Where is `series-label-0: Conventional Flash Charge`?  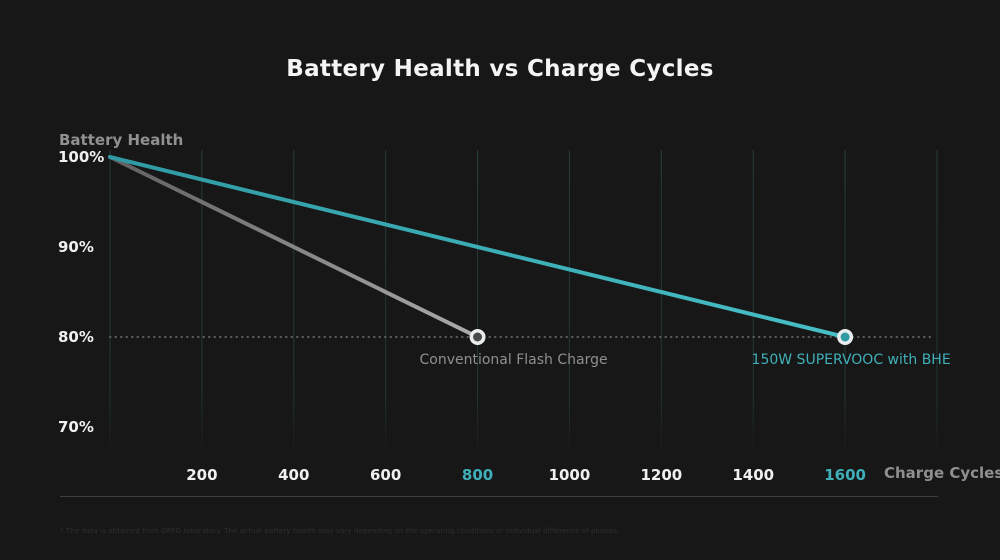
series-label-0: Conventional Flash Charge is located at coordinates (514, 360).